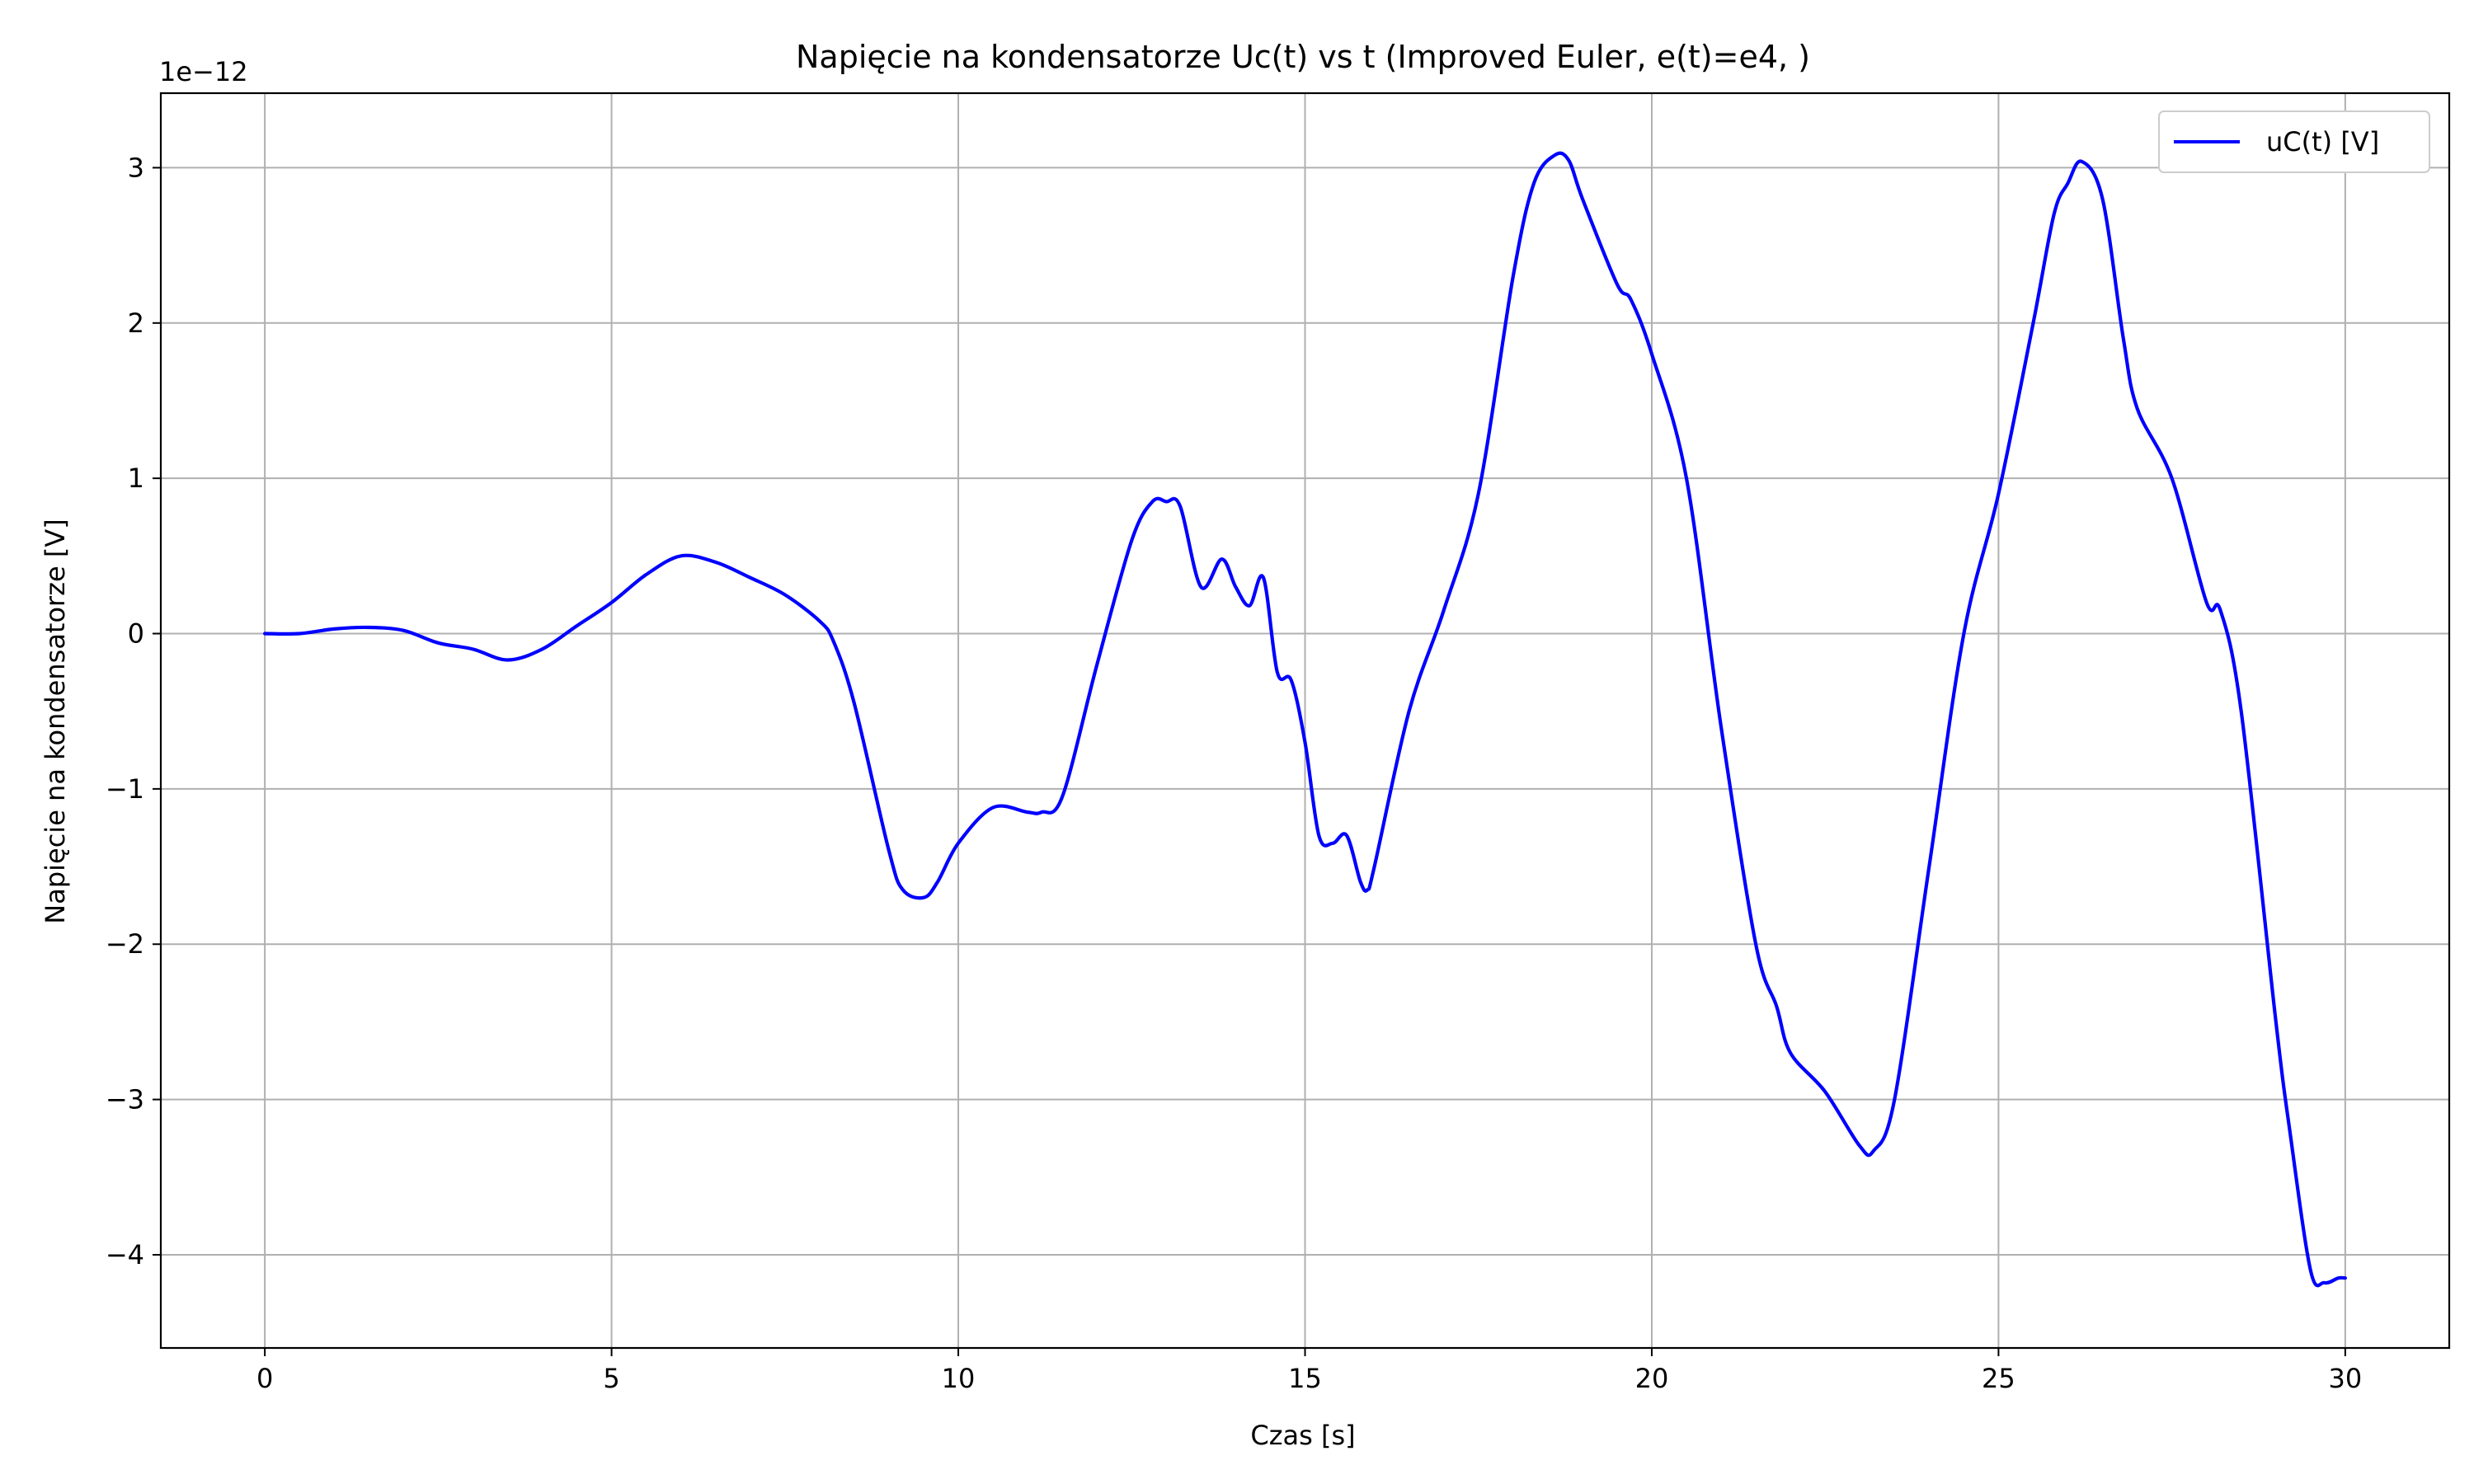 Image resolution: width=2474 pixels, height=1484 pixels. I want to click on y-tick-label: −4, so click(125, 1254).